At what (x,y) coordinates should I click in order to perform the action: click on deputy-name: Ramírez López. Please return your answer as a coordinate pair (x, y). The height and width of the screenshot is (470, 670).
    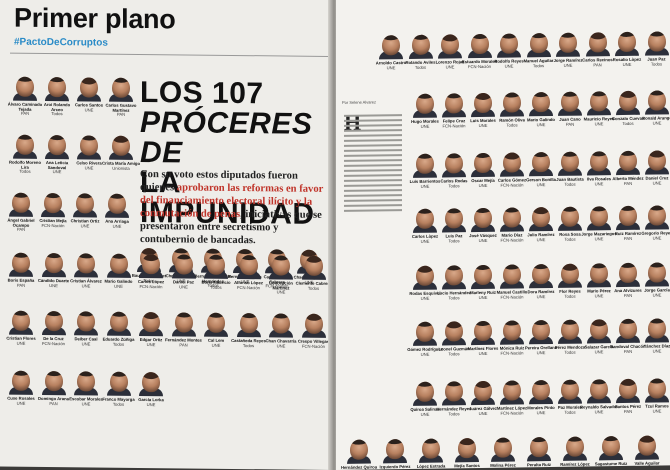
    Looking at the image, I should click on (575, 464).